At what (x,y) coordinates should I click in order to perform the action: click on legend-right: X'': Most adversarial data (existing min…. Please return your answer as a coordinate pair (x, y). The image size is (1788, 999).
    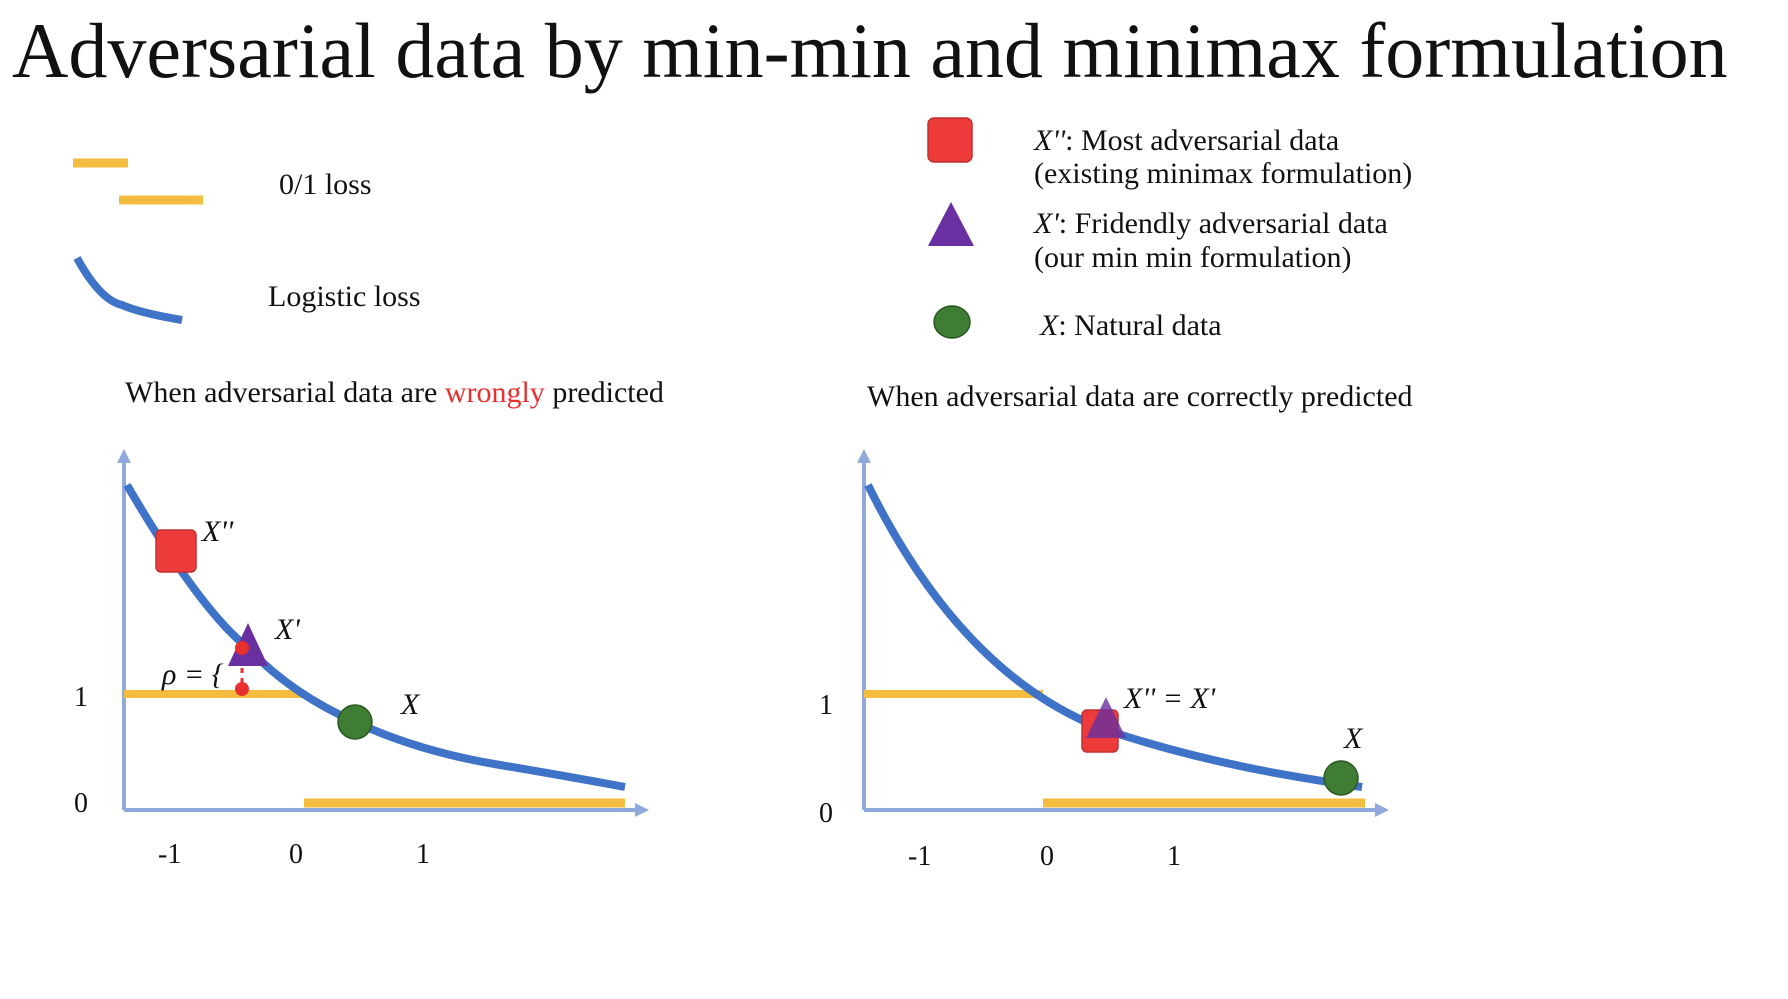
    Looking at the image, I should click on (1169, 229).